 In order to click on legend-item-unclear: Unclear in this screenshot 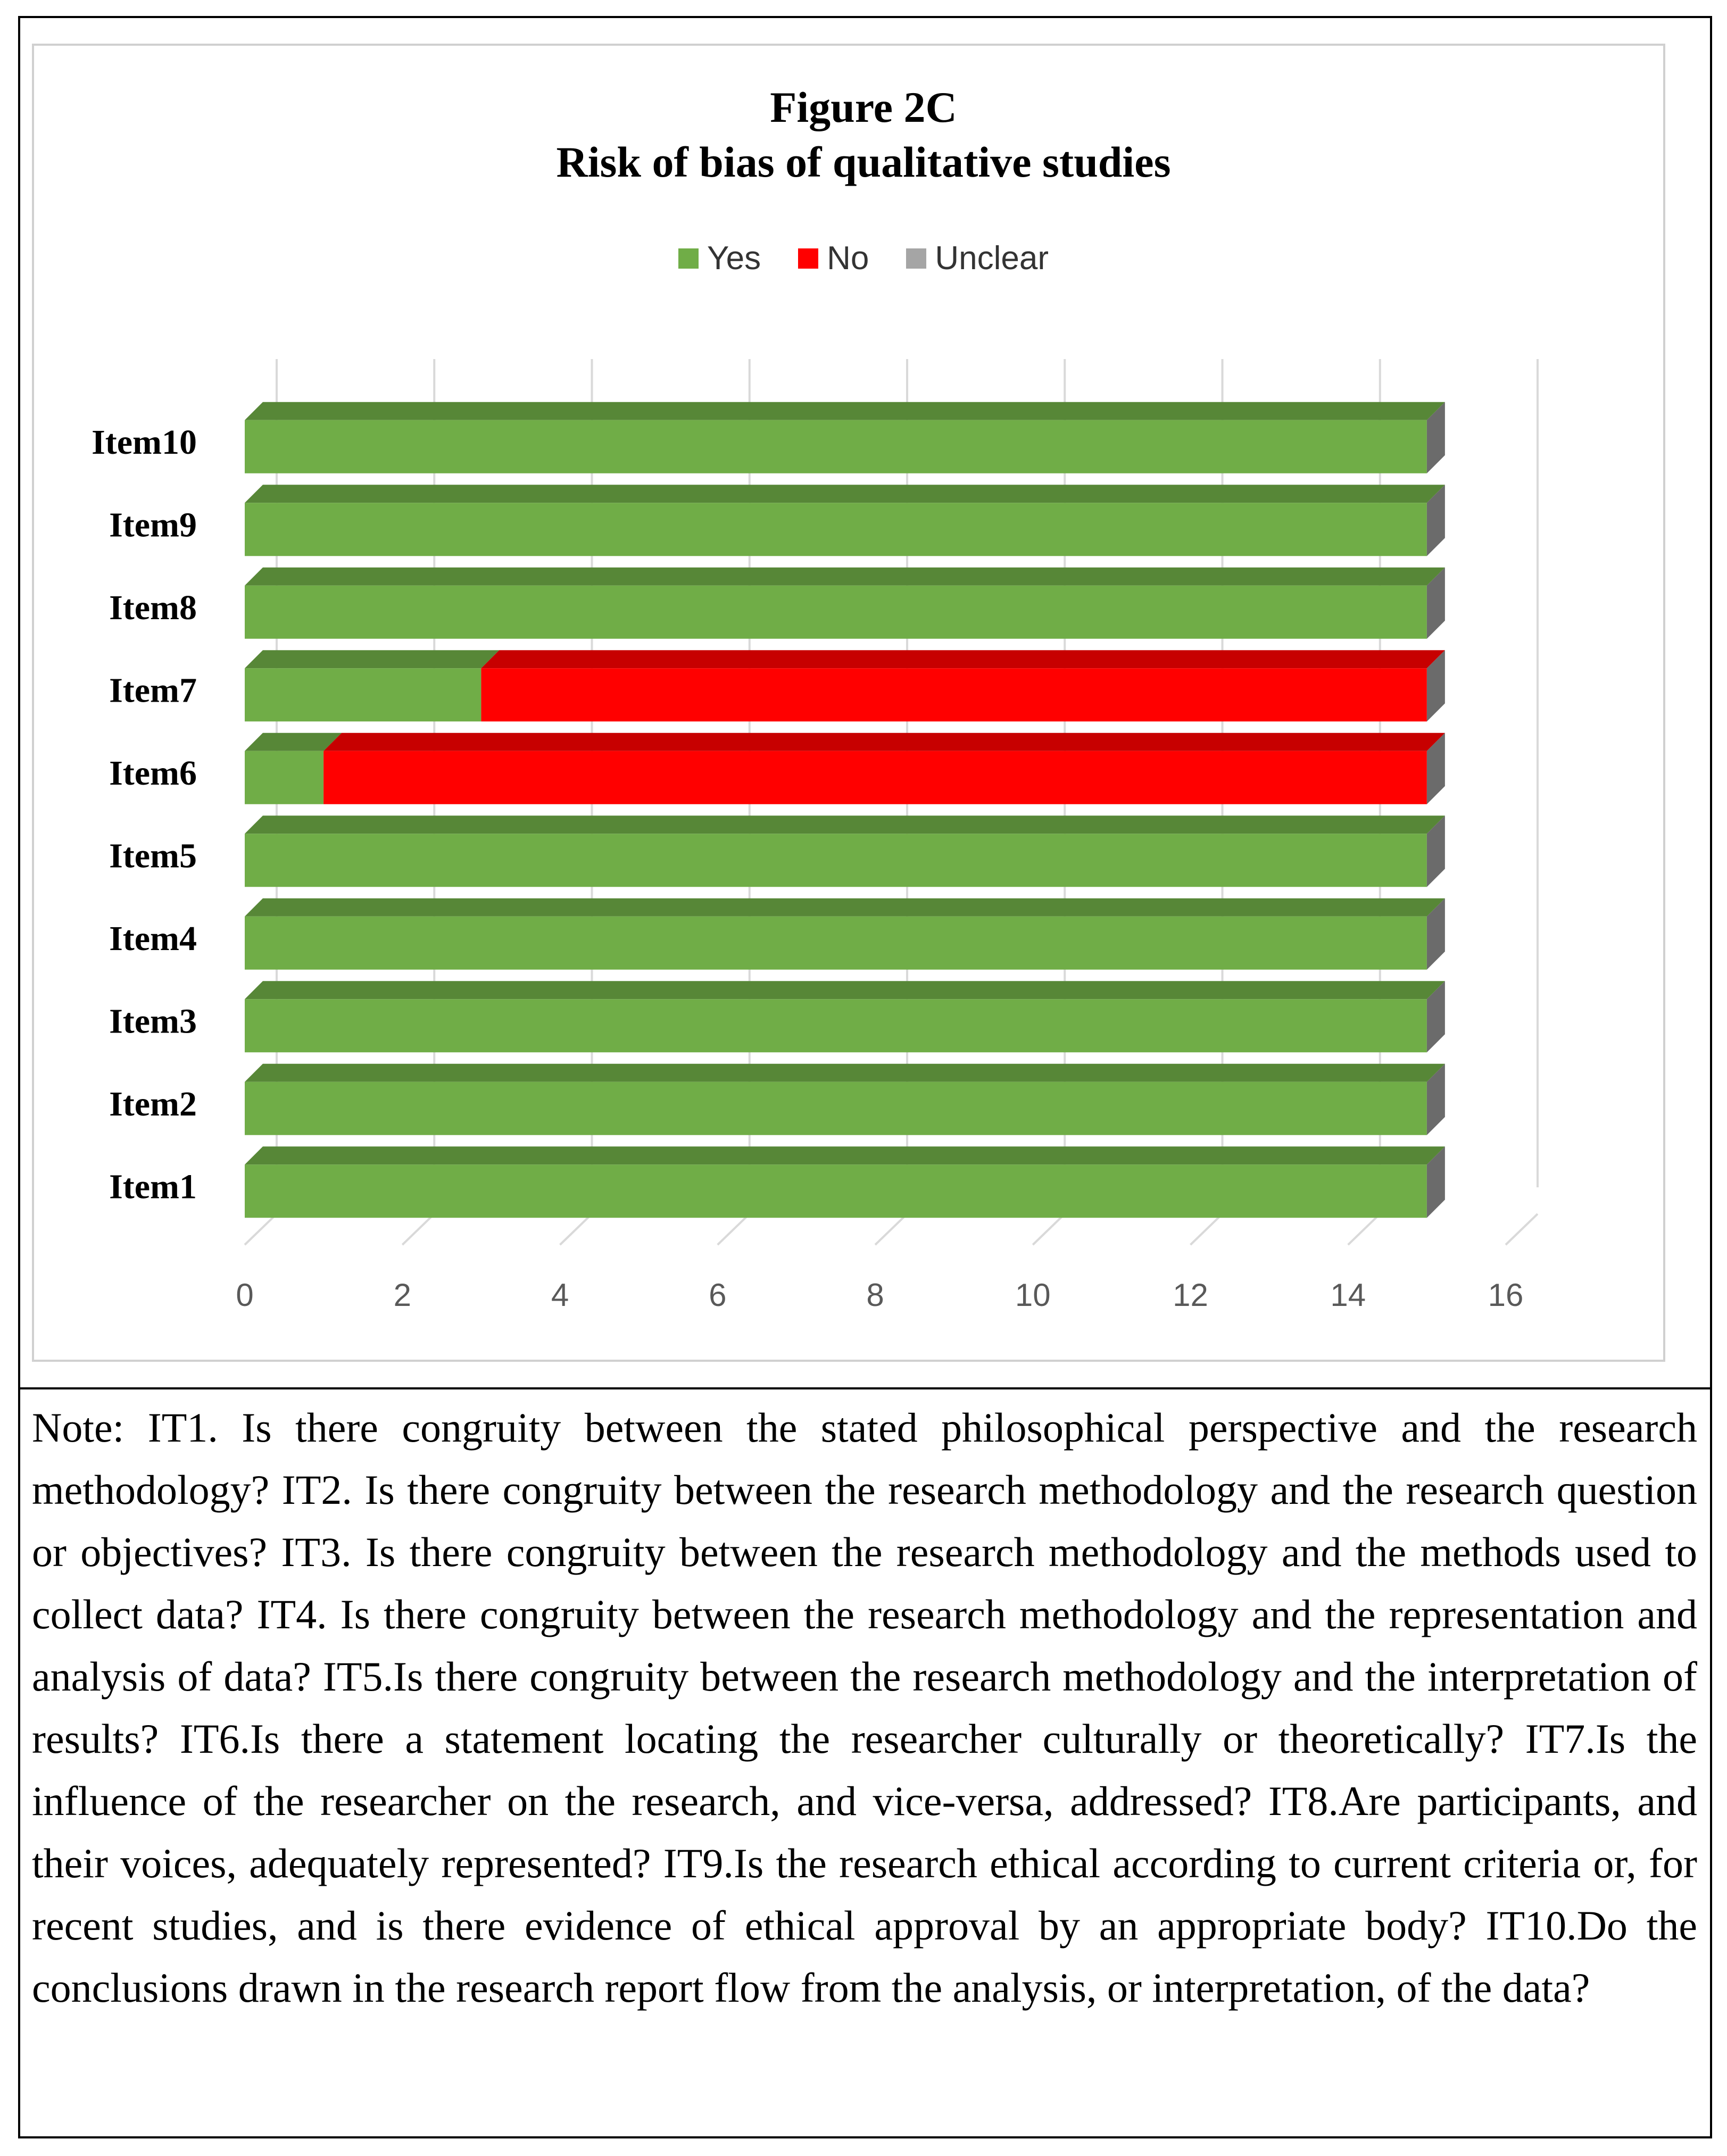, I will do `click(977, 258)`.